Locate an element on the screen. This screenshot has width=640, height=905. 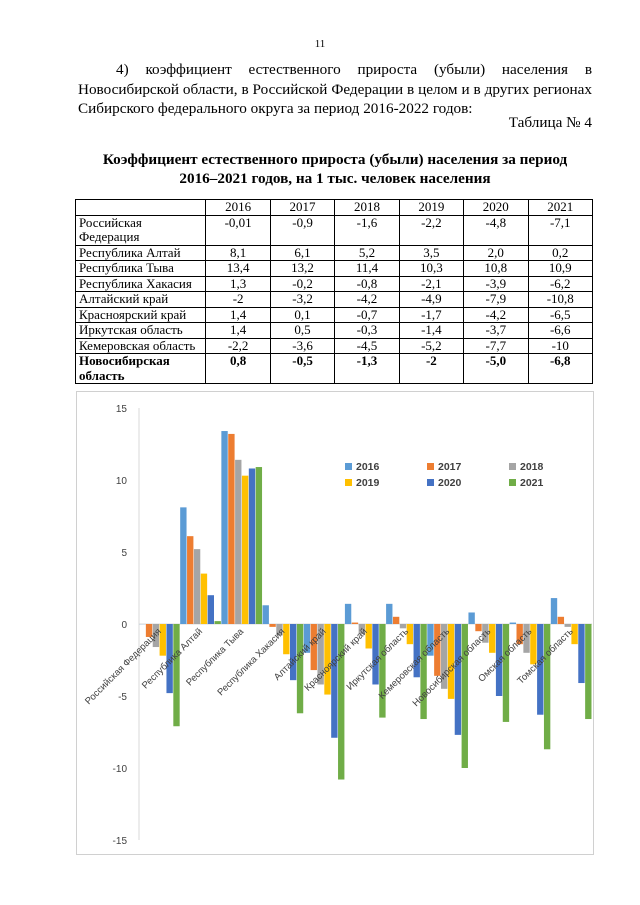
value-cell: -6,2 is located at coordinates (560, 283).